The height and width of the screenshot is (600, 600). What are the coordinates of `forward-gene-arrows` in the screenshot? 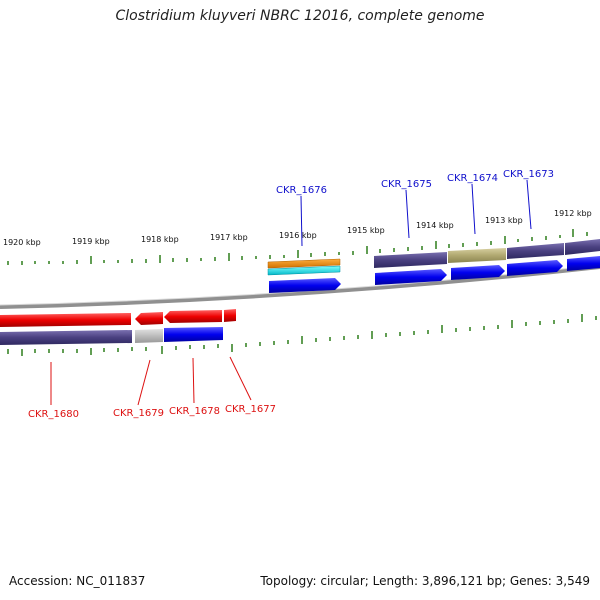 It's located at (434, 274).